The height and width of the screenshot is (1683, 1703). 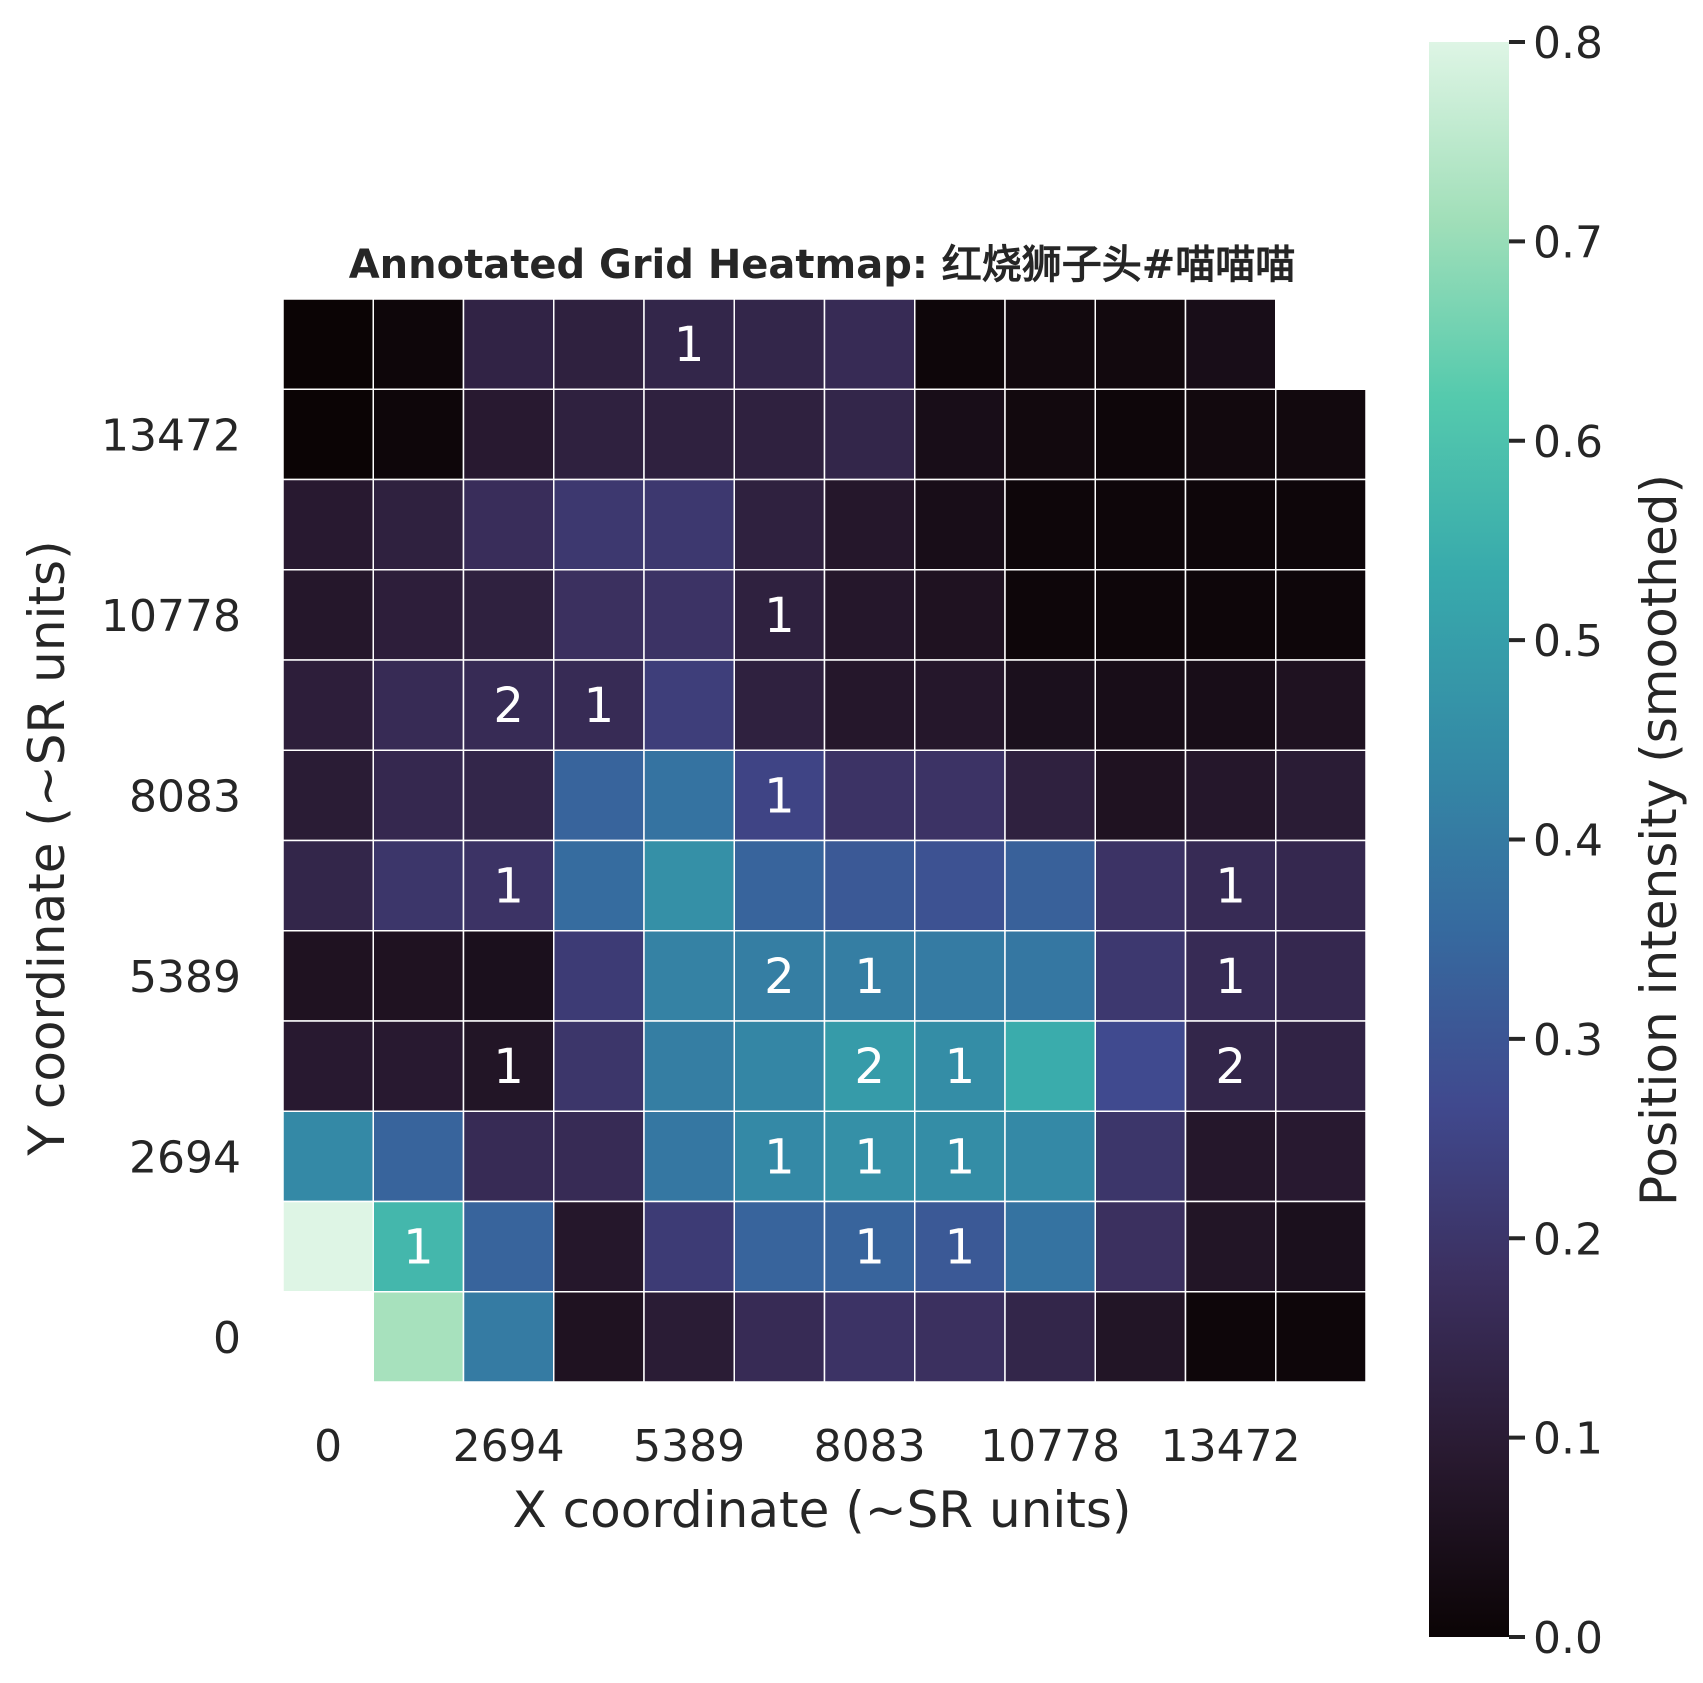 What do you see at coordinates (1556, 841) in the screenshot?
I see `colorbar-ticks: 0.0 0.1 0.2 0.3 0.4 0.5 0.6 0.7 0.8` at bounding box center [1556, 841].